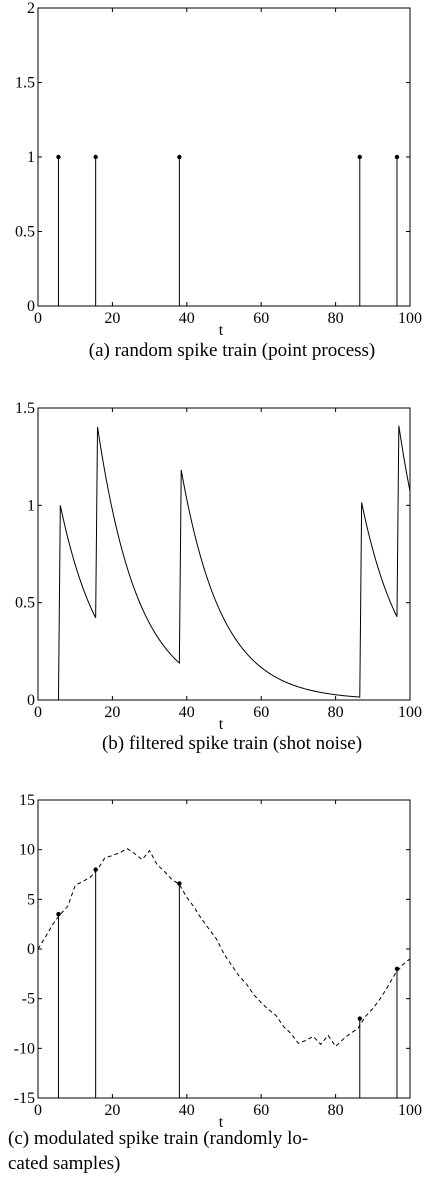 The height and width of the screenshot is (1180, 427). What do you see at coordinates (232, 743) in the screenshot?
I see `figure-caption: (b) filtered spike train (shot noise)` at bounding box center [232, 743].